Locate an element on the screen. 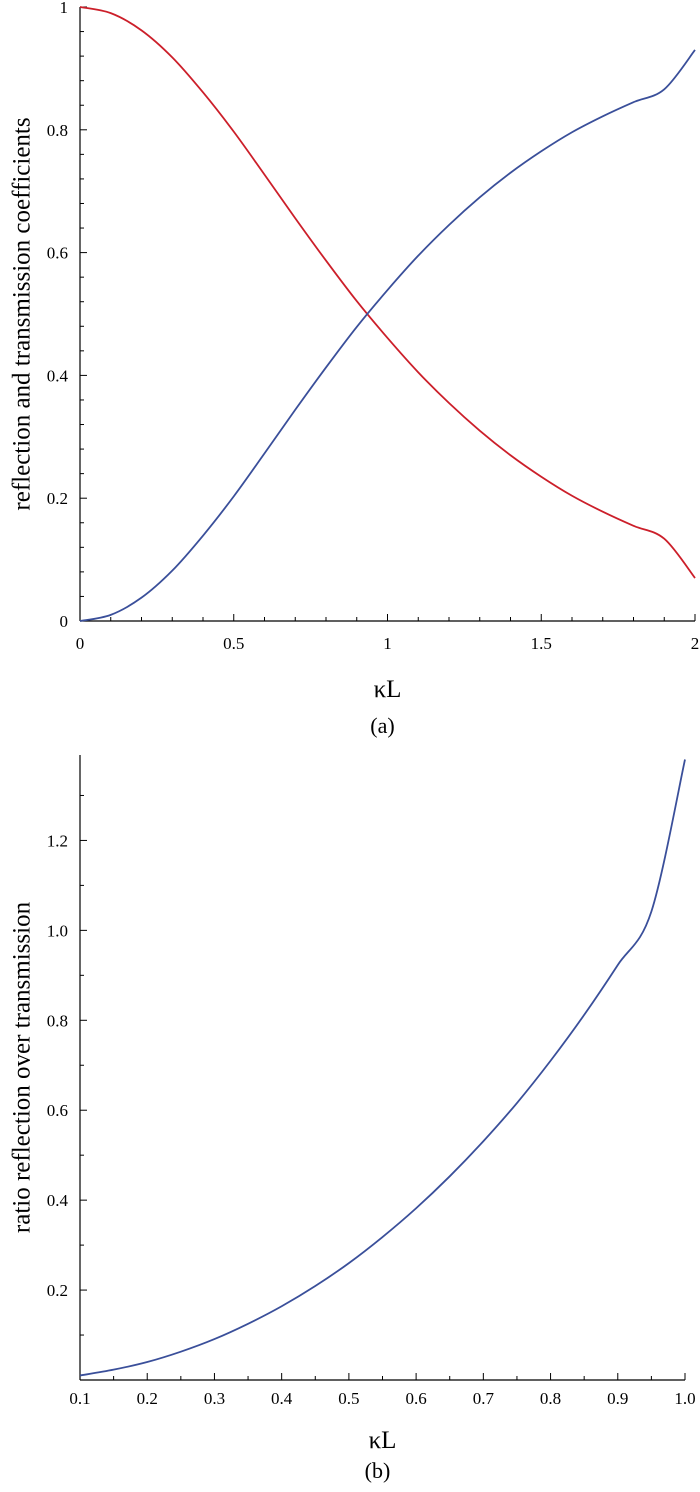 The width and height of the screenshot is (700, 1492). y-axis-label: ratio reflection over transmission is located at coordinates (22, 1067).